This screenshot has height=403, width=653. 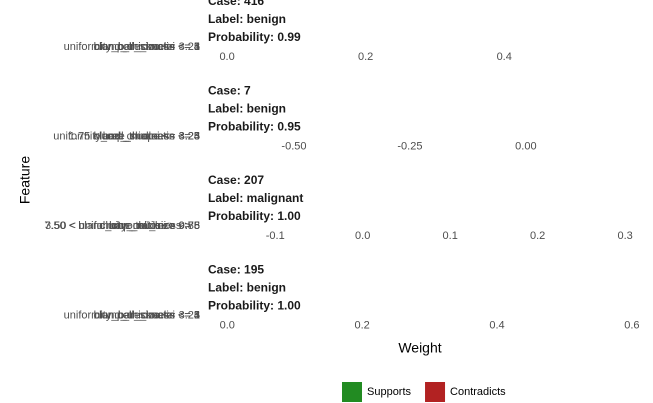 I want to click on legend-label: Supports, so click(x=389, y=392).